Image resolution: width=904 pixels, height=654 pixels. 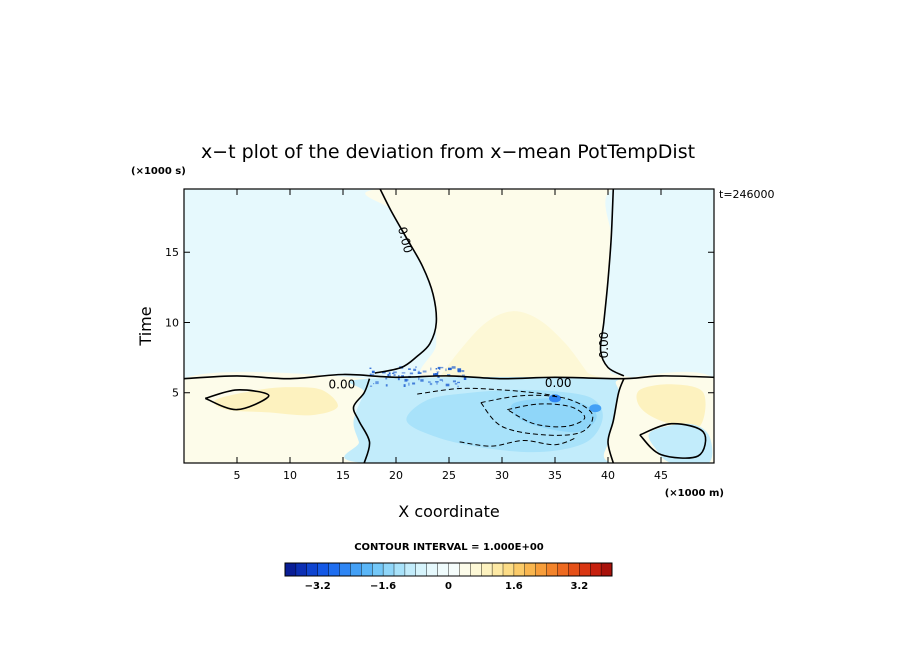 I want to click on colorbar-tick-label: −3.2, so click(x=318, y=586).